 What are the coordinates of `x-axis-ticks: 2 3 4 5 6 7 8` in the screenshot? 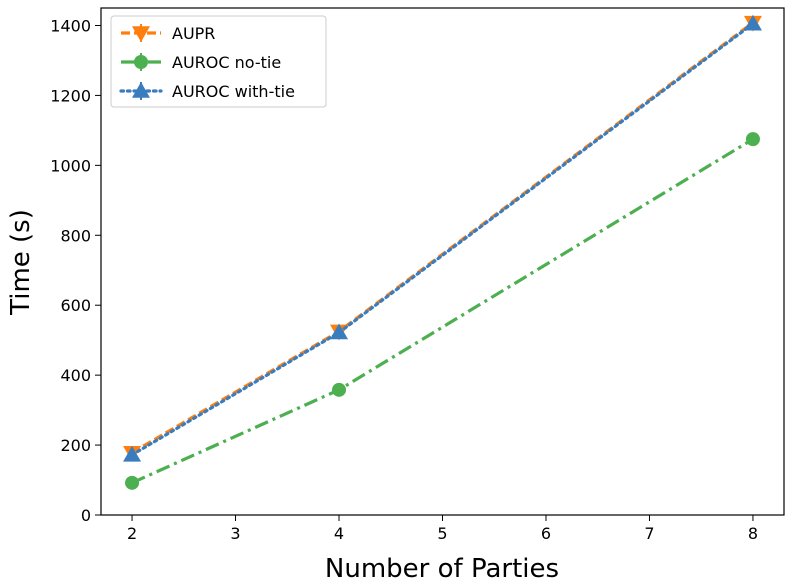 It's located at (442, 529).